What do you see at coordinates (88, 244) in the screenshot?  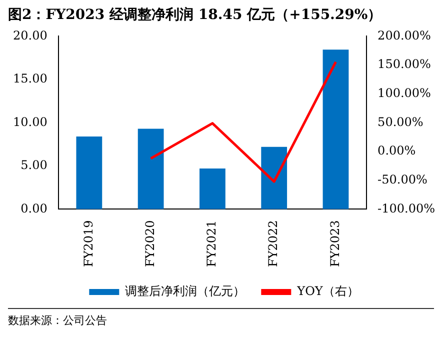 I see `x-tick-label: FY2019` at bounding box center [88, 244].